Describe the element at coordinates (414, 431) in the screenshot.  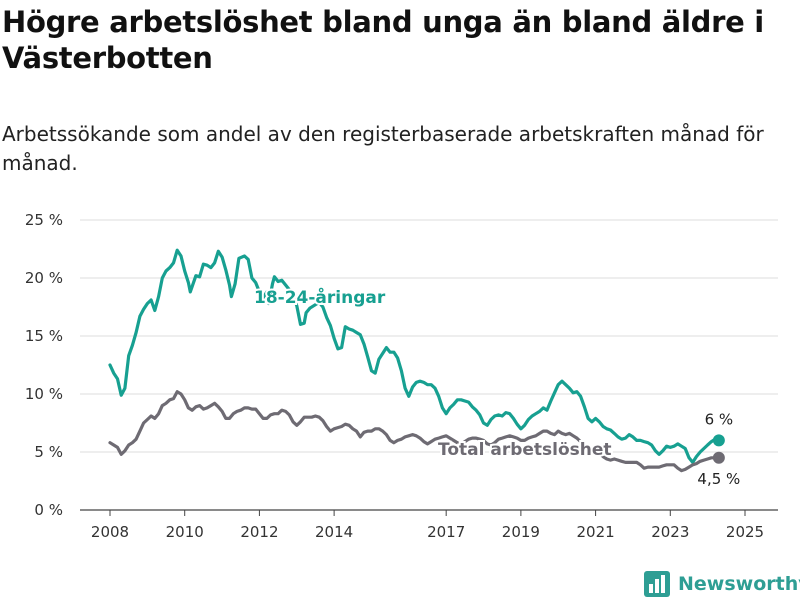
I see `series-line-total` at that location.